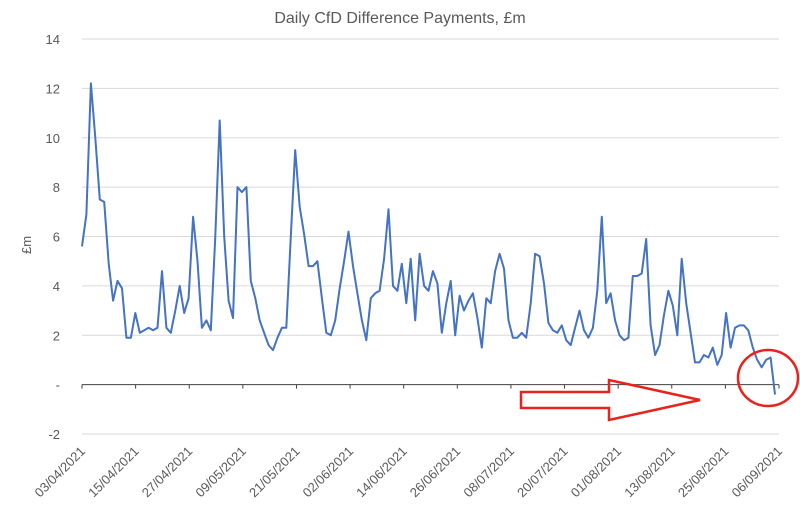 The height and width of the screenshot is (521, 800). I want to click on x-tick-label: 21/05/2021, so click(274, 472).